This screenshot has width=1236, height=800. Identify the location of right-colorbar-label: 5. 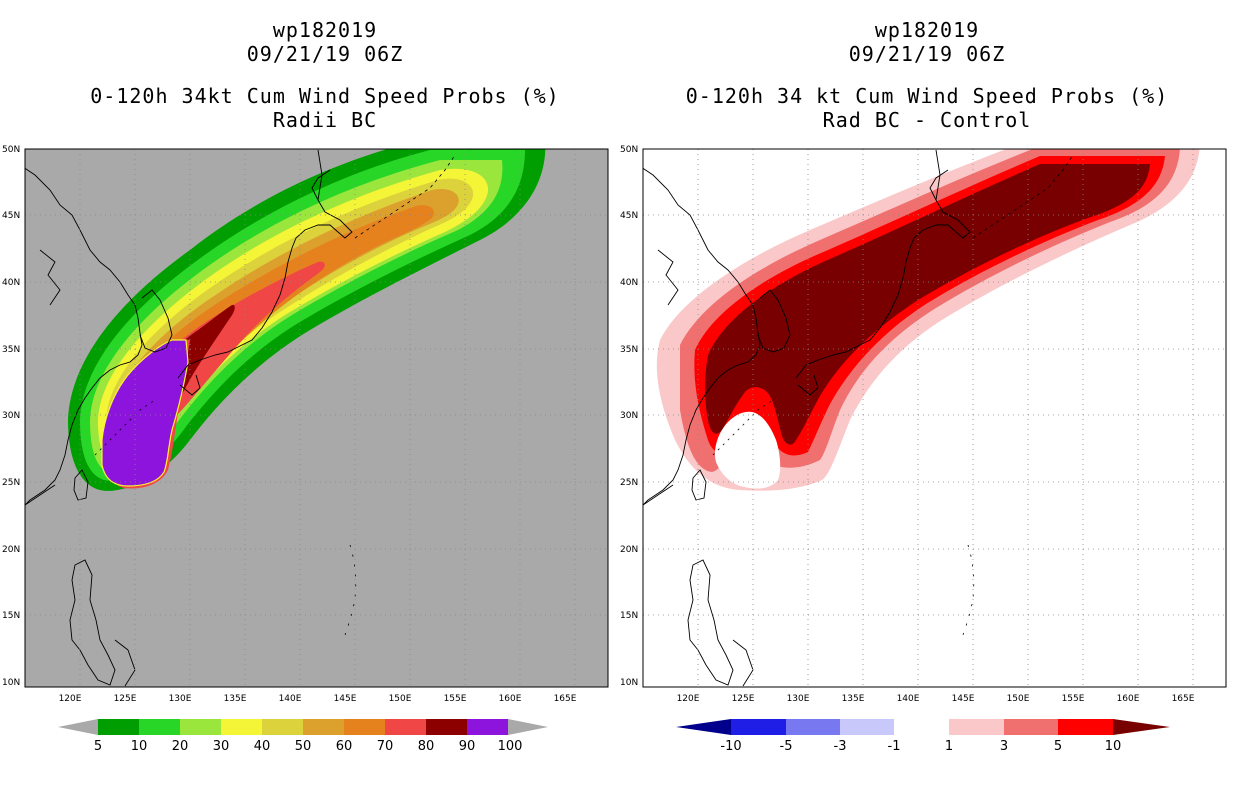
(1058, 746).